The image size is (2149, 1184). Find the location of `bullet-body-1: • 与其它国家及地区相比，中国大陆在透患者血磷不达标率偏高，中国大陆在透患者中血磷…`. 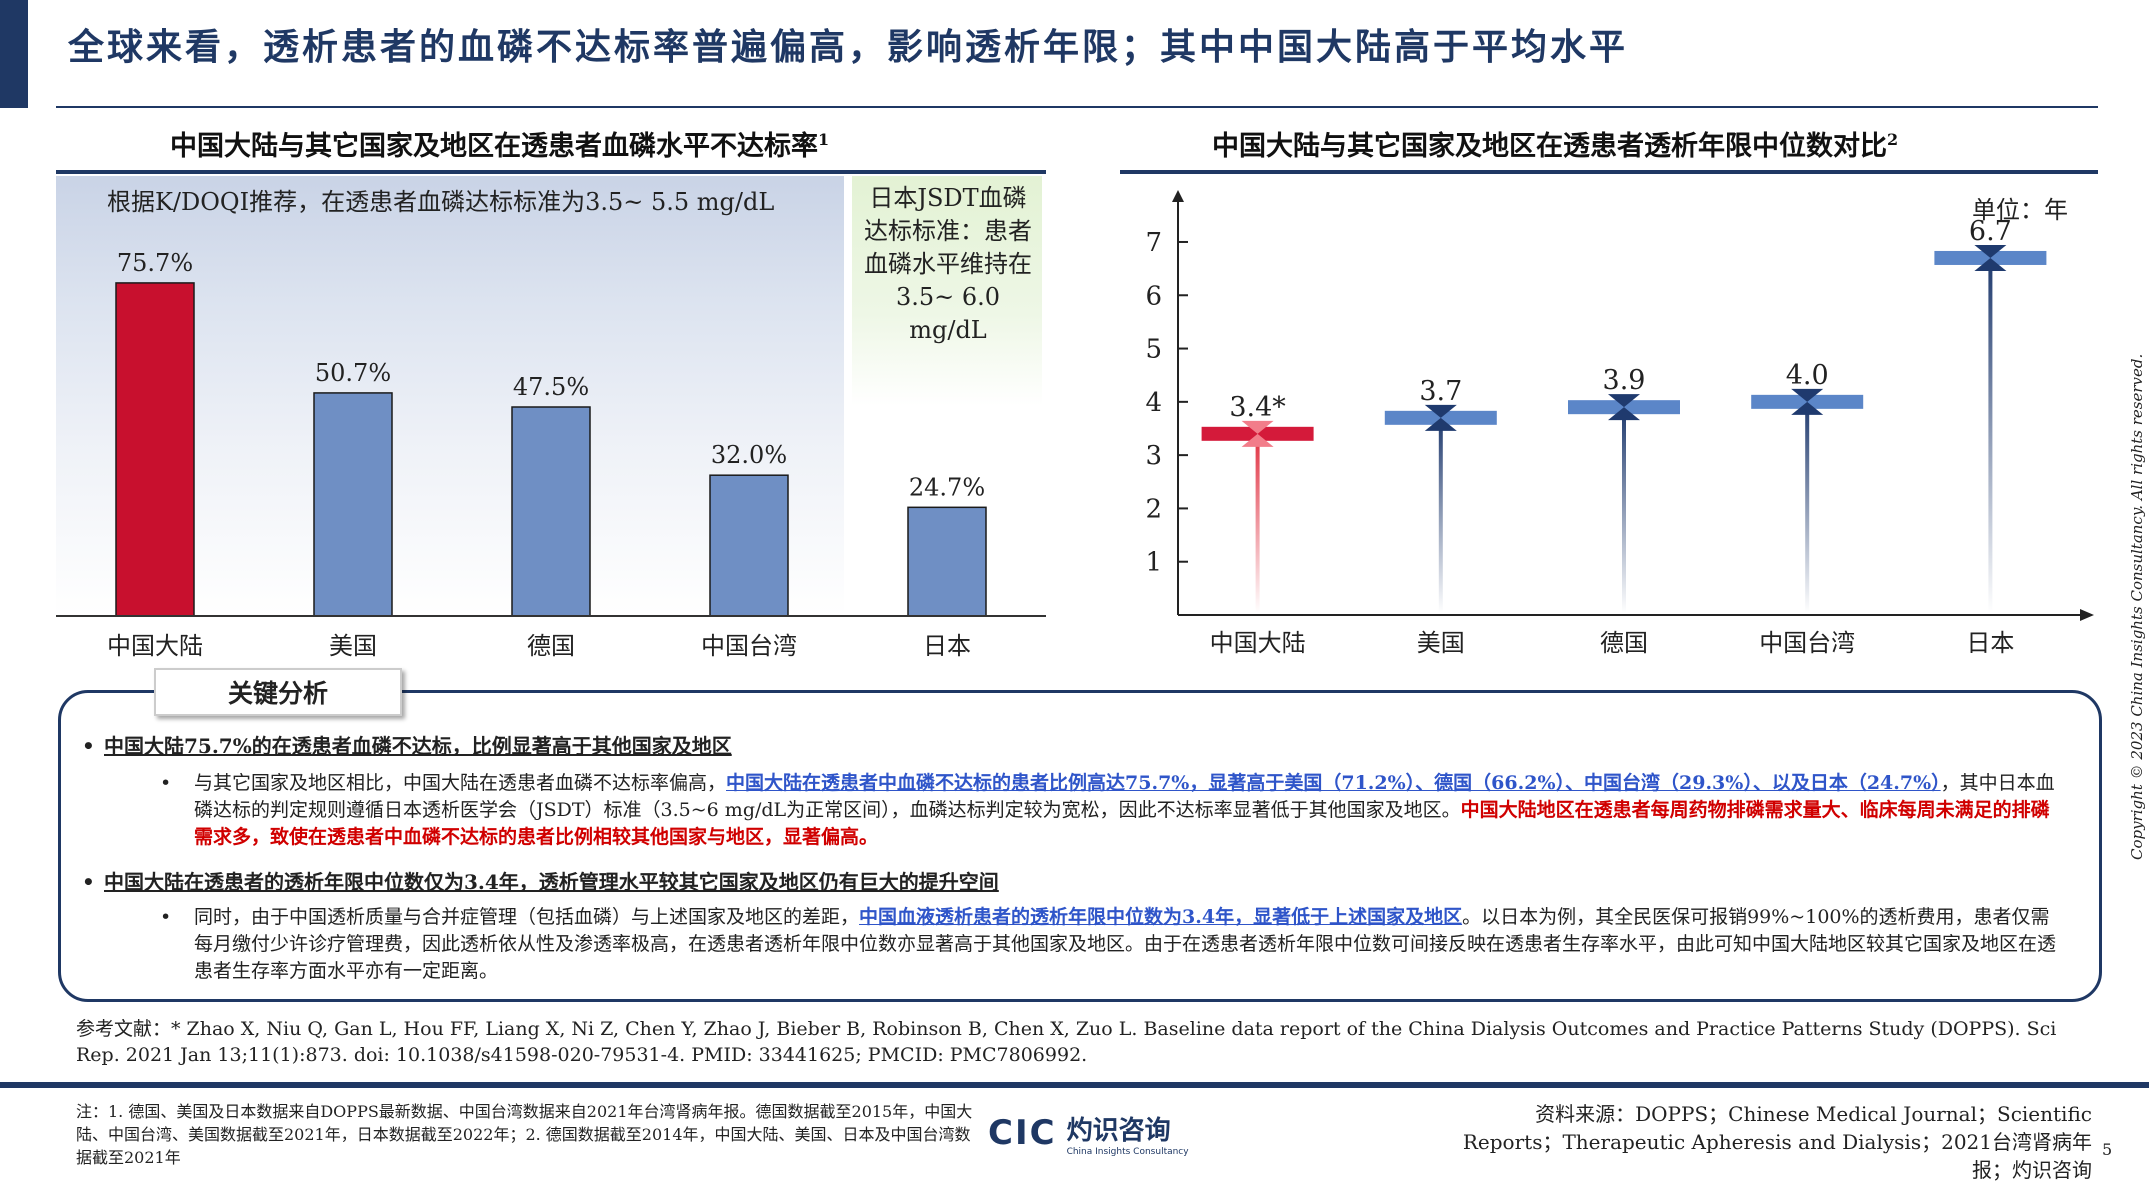

bullet-body-1: • 与其它国家及地区相比，中国大陆在透患者血磷不达标率偏高，中国大陆在透患者中血磷… is located at coordinates (1112, 810).